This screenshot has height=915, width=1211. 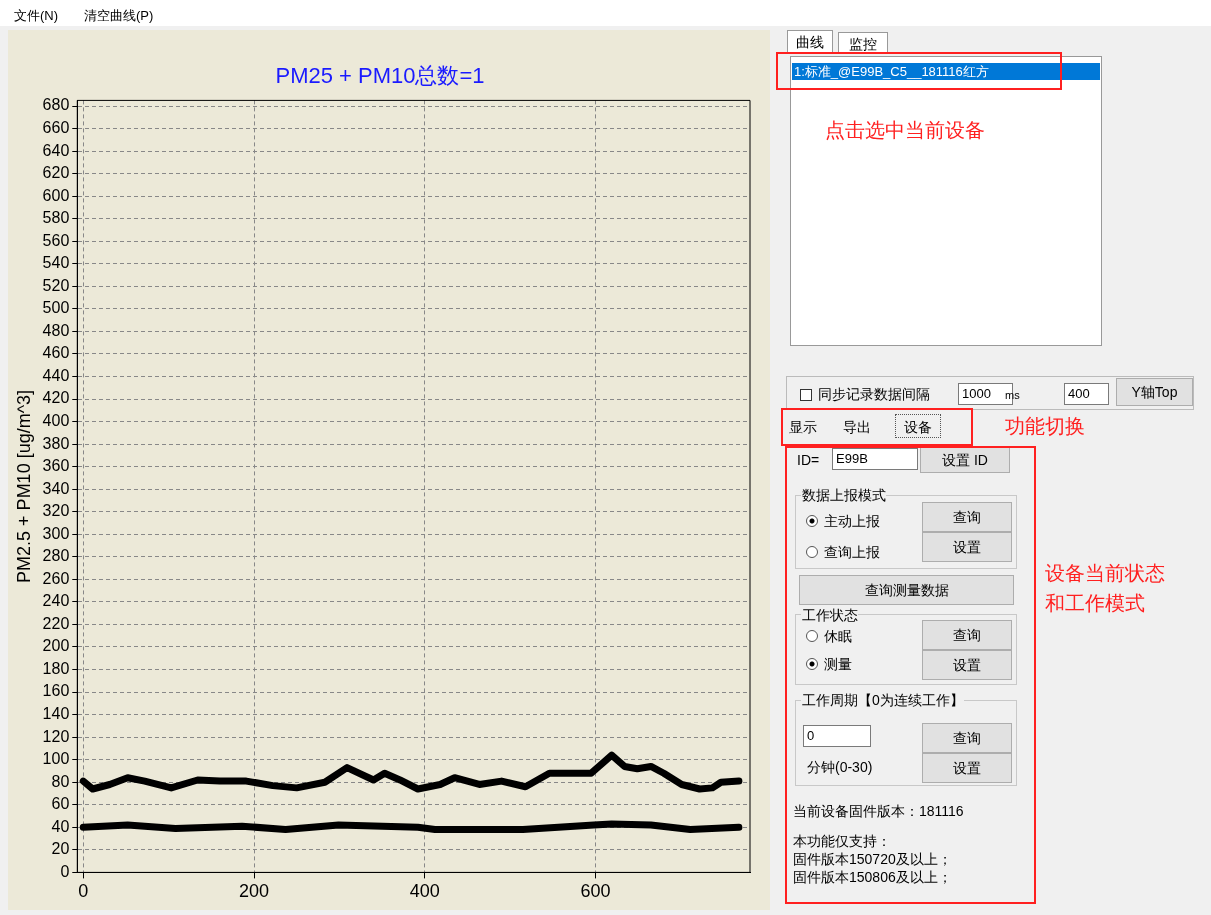 I want to click on y-tick-label: 180, so click(x=56, y=668).